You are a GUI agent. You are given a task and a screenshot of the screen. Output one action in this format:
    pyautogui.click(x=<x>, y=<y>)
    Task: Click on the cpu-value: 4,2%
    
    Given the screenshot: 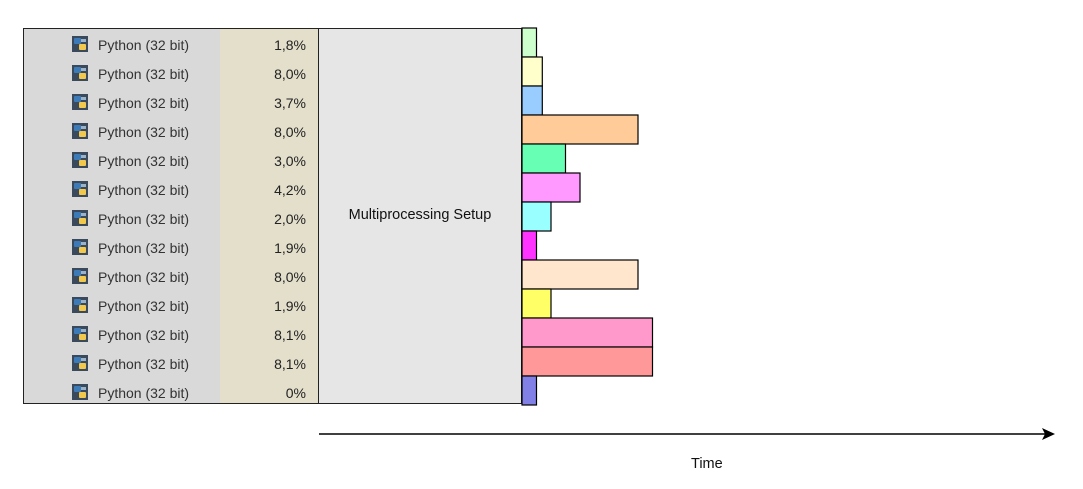 What is the action you would take?
    pyautogui.click(x=290, y=190)
    